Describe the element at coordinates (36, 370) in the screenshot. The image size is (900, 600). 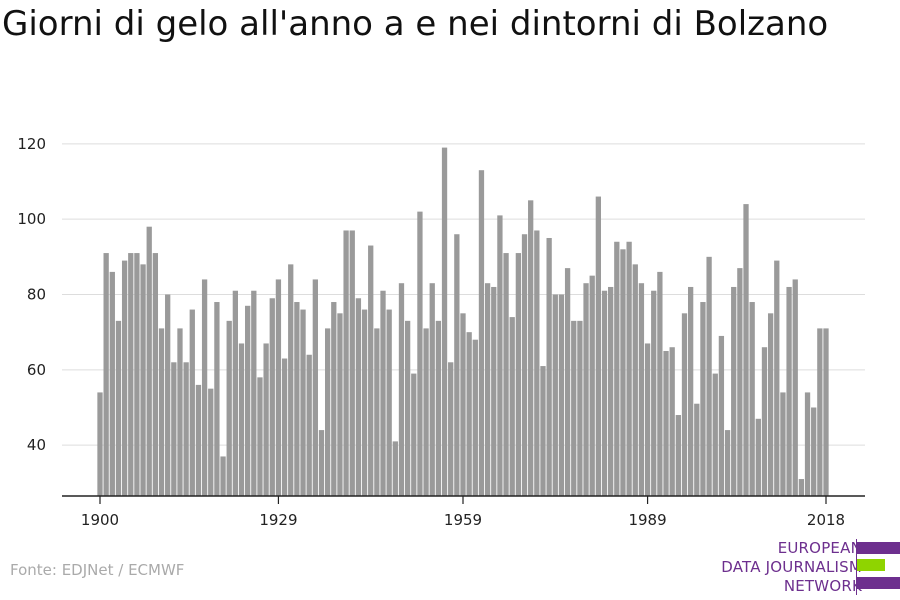
I see `y-tick-label: 60` at that location.